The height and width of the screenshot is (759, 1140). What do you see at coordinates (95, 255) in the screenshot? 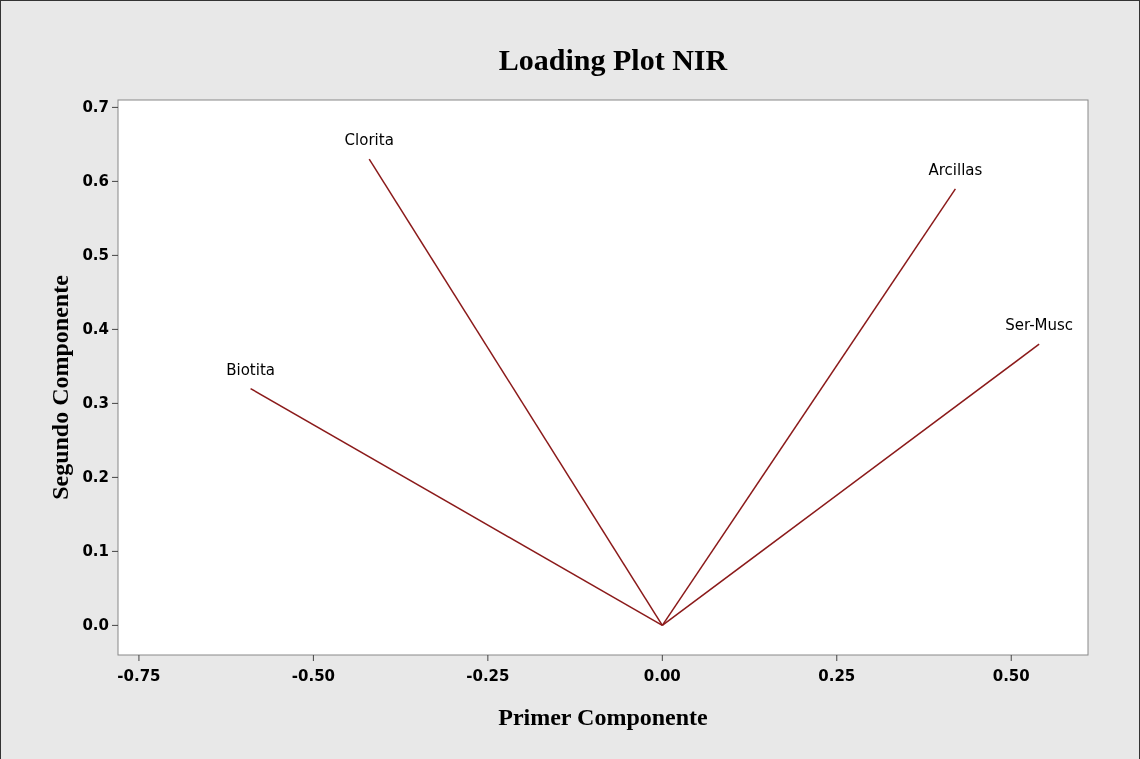
I see `y-tick-label: 0.5` at bounding box center [95, 255].